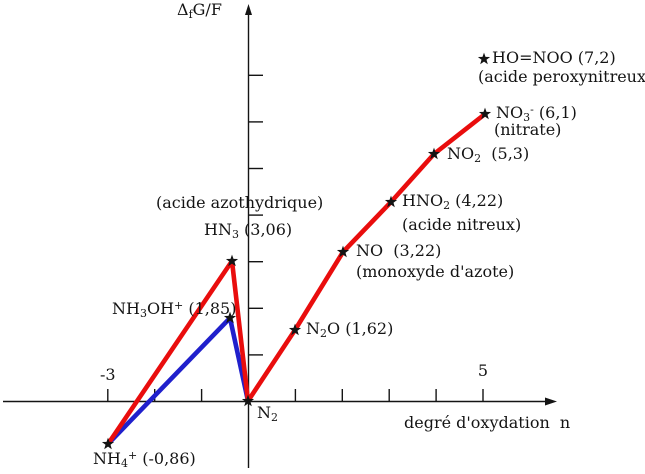 The height and width of the screenshot is (474, 645). I want to click on star-marker-ho-noo, so click(484, 58).